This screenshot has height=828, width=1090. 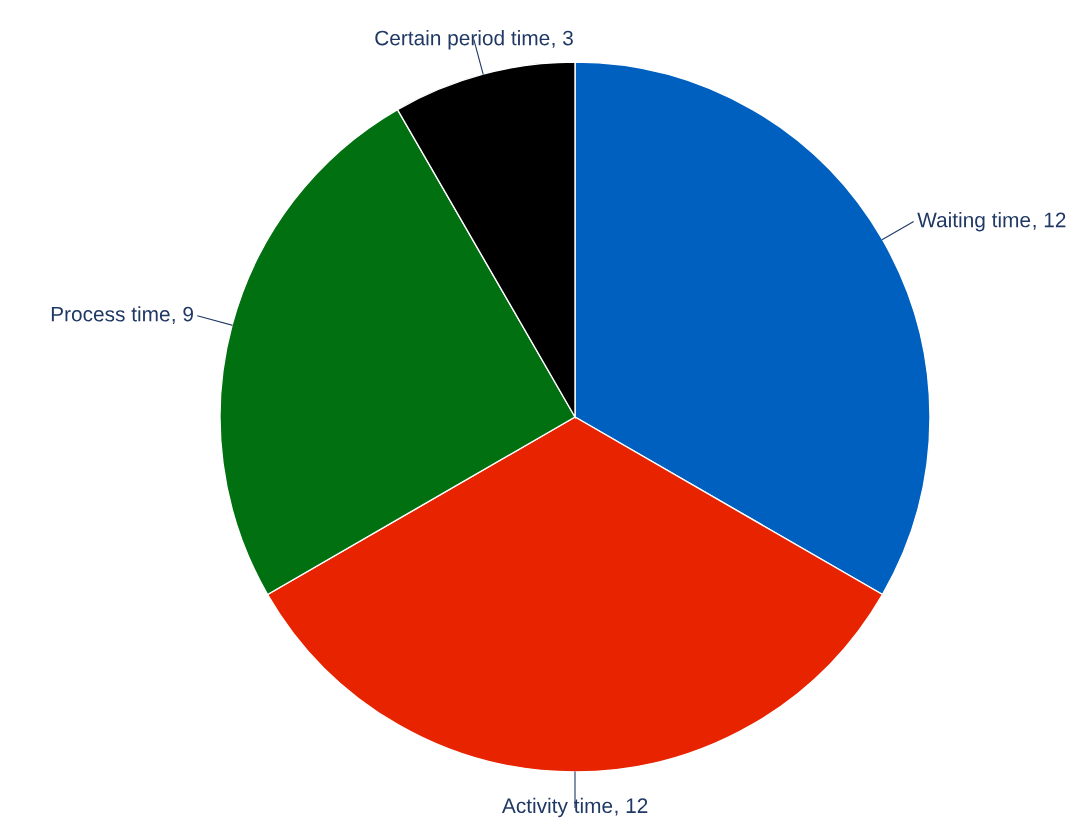 What do you see at coordinates (110, 314) in the screenshot?
I see `slice-label: Process time` at bounding box center [110, 314].